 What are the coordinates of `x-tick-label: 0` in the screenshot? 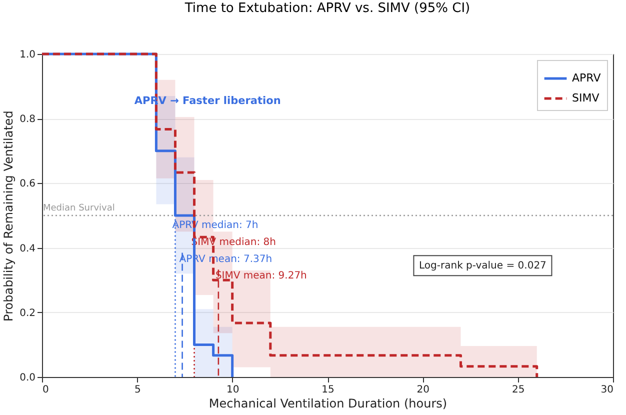 It's located at (45, 390).